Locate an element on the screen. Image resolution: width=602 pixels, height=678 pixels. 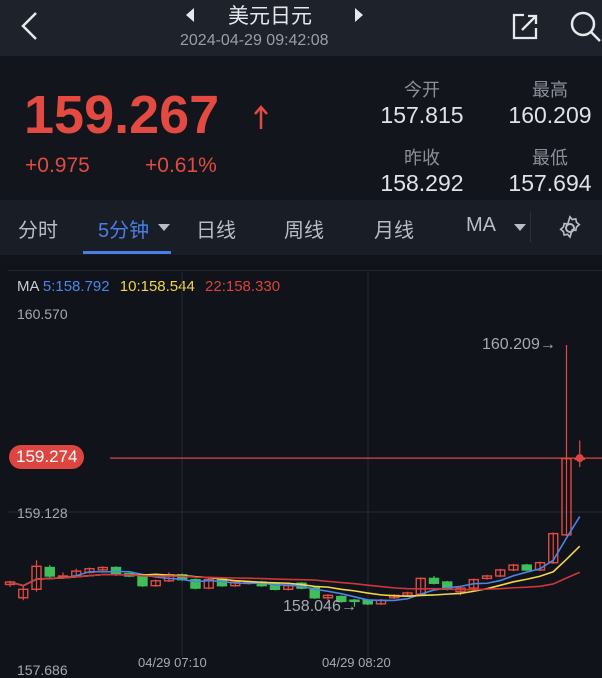
x-tick-0820: 04/29 08:20 is located at coordinates (356, 662).